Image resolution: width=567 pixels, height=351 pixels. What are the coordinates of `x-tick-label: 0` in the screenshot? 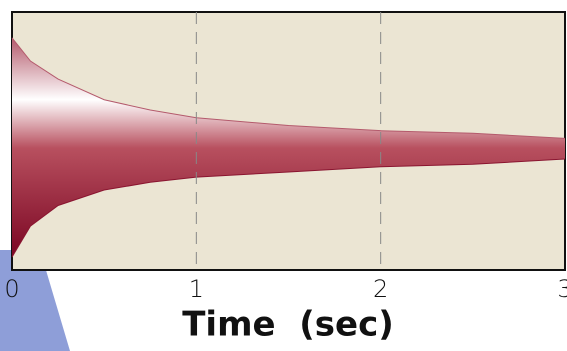 It's located at (11, 289).